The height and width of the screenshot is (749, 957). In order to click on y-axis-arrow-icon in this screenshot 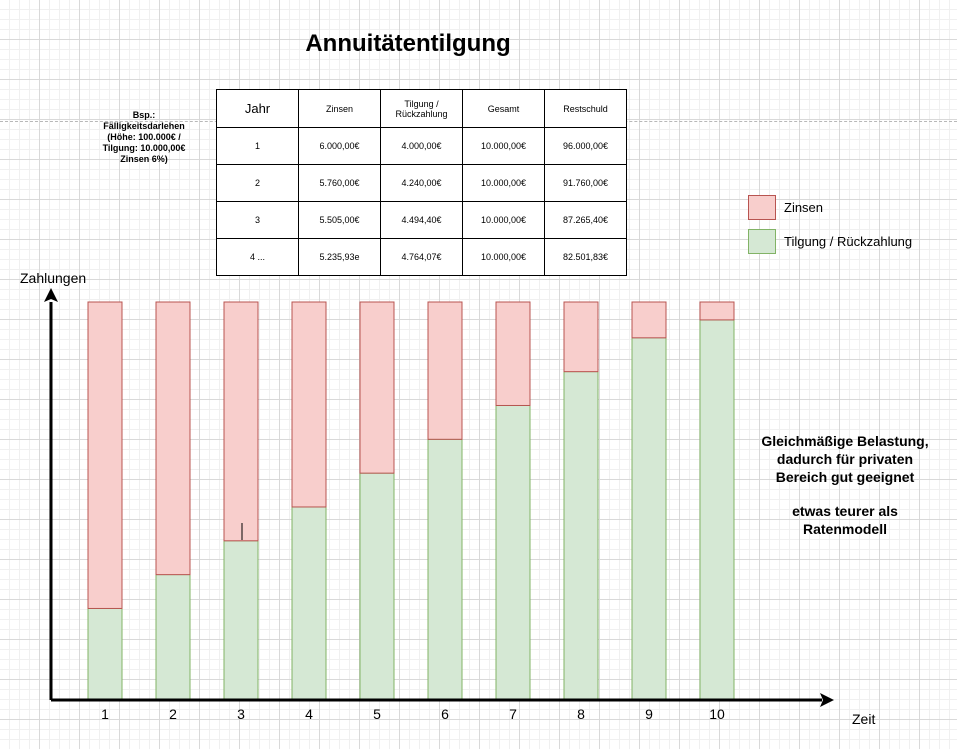, I will do `click(51, 295)`.